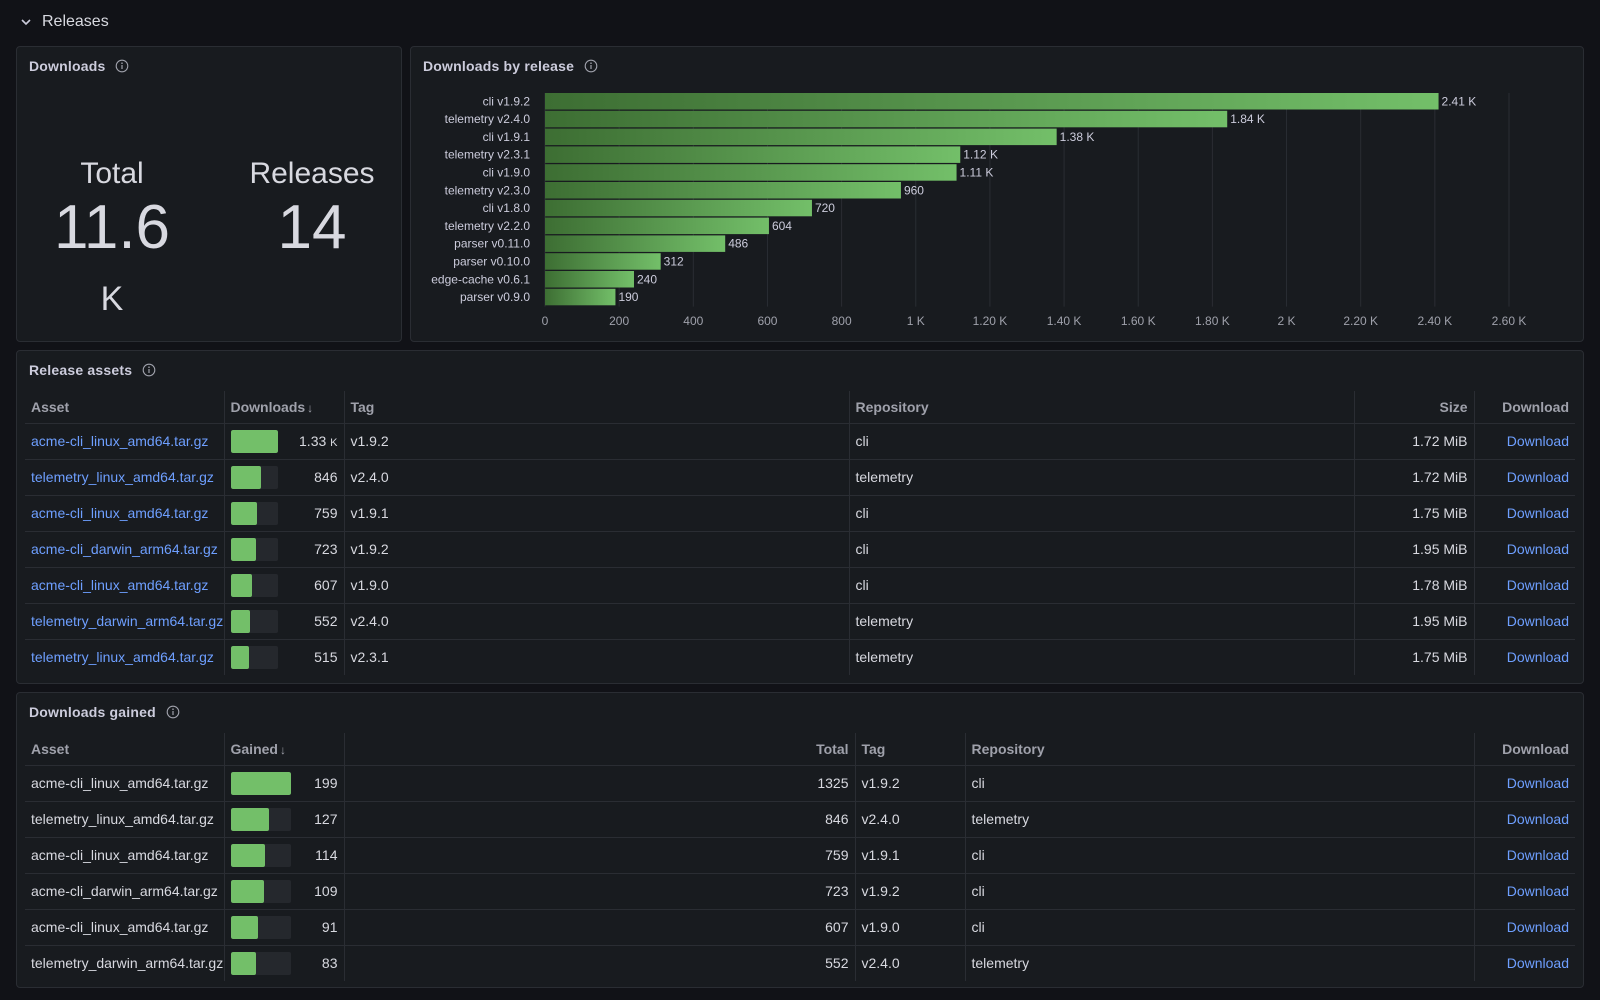 The image size is (1600, 1000). I want to click on category-label: telemetry v2.3.0, so click(488, 190).